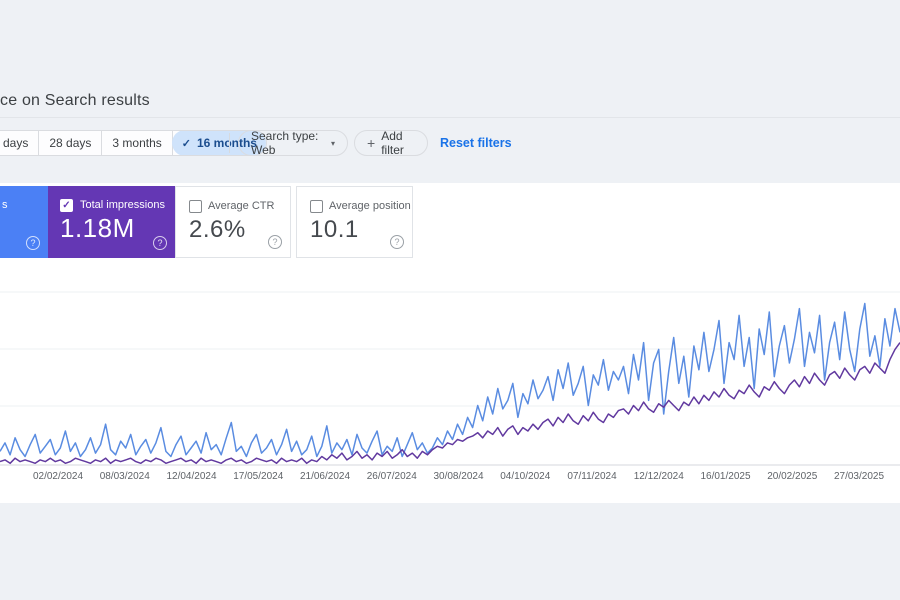 This screenshot has height=600, width=900. What do you see at coordinates (370, 206) in the screenshot?
I see `metric-label: Average position` at bounding box center [370, 206].